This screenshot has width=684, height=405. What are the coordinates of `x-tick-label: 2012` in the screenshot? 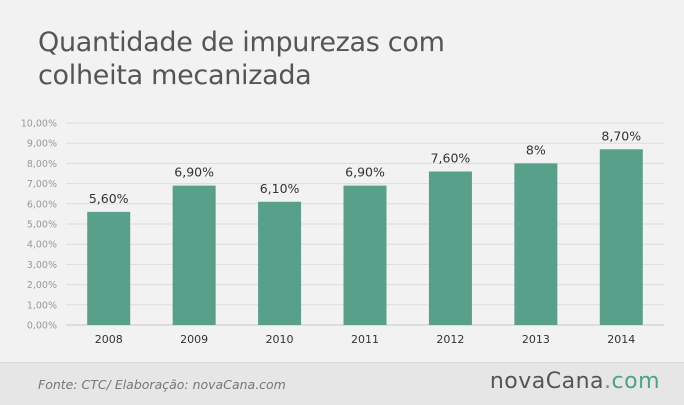 It's located at (450, 339).